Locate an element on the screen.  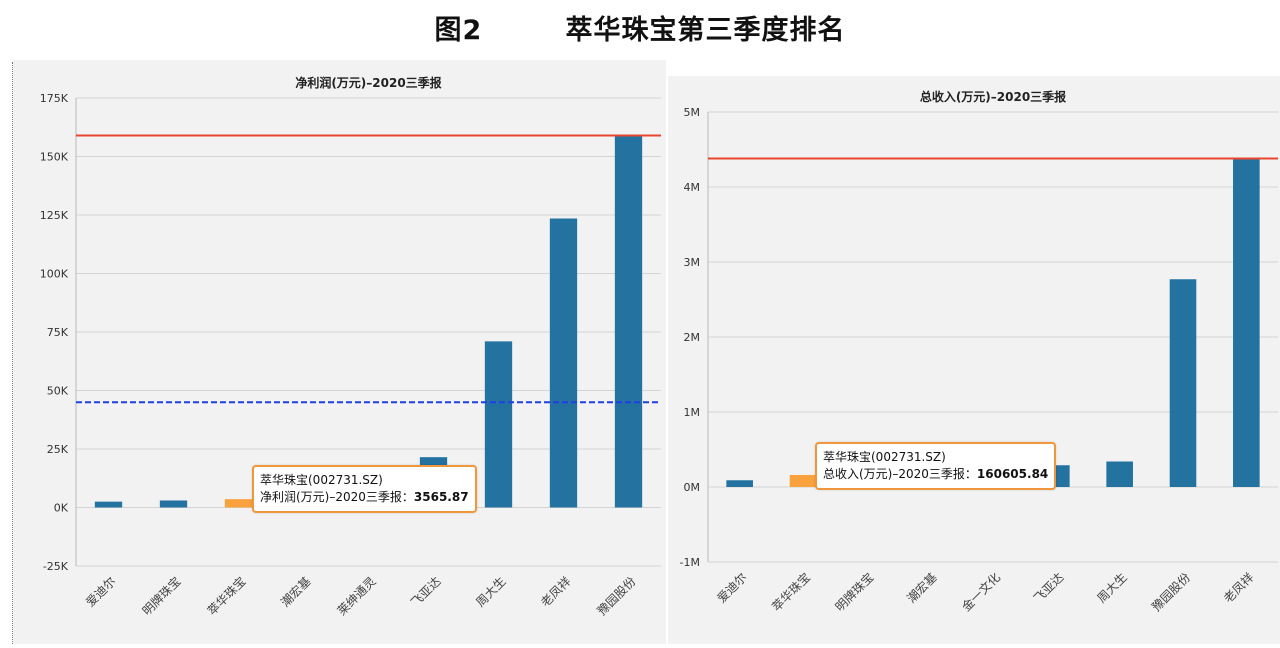
y-tick-label: 125K is located at coordinates (54, 215).